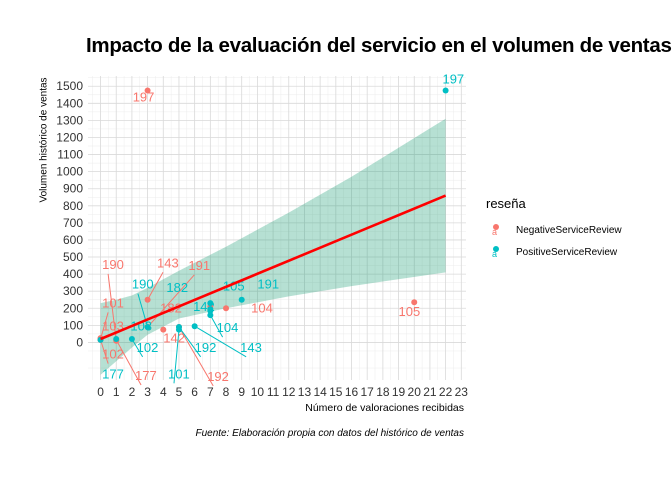 Image resolution: width=672 pixels, height=480 pixels. I want to click on y-tick-label: 900, so click(73, 189).